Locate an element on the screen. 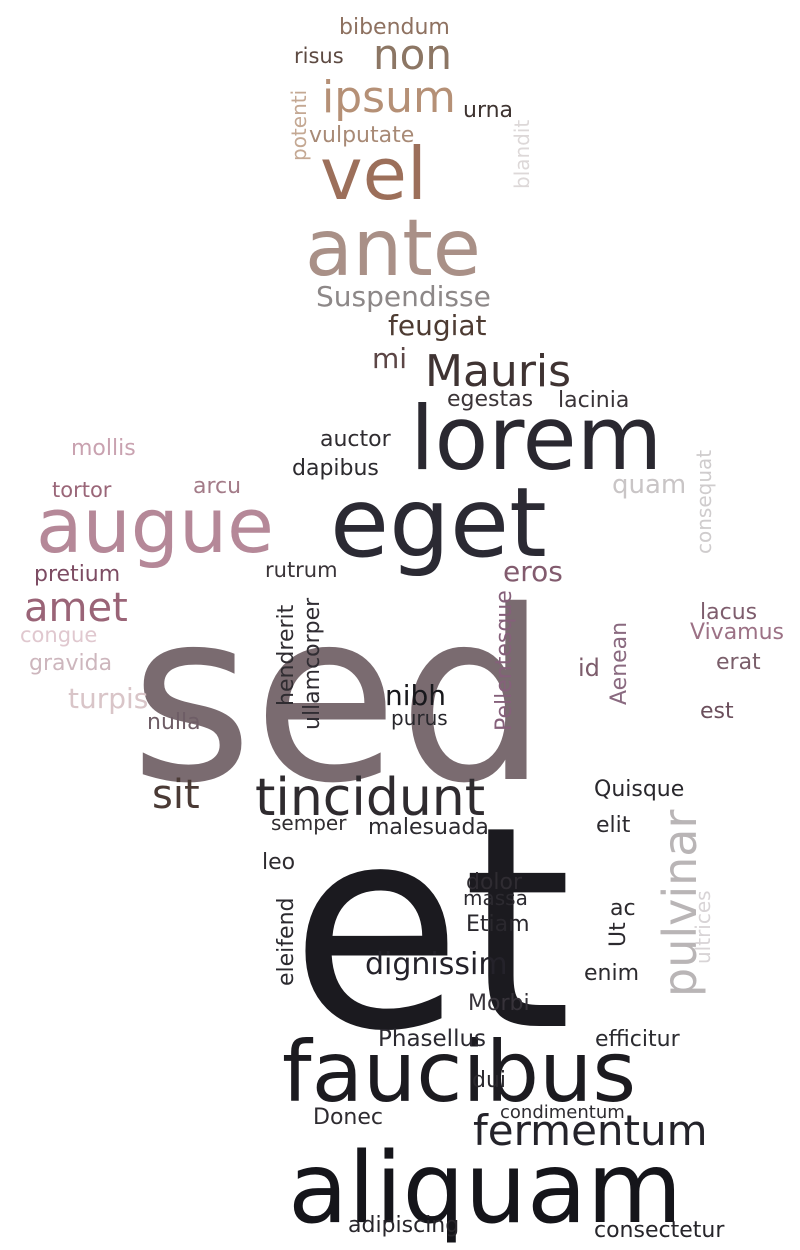  word-dignissim: dignissim is located at coordinates (436, 964).